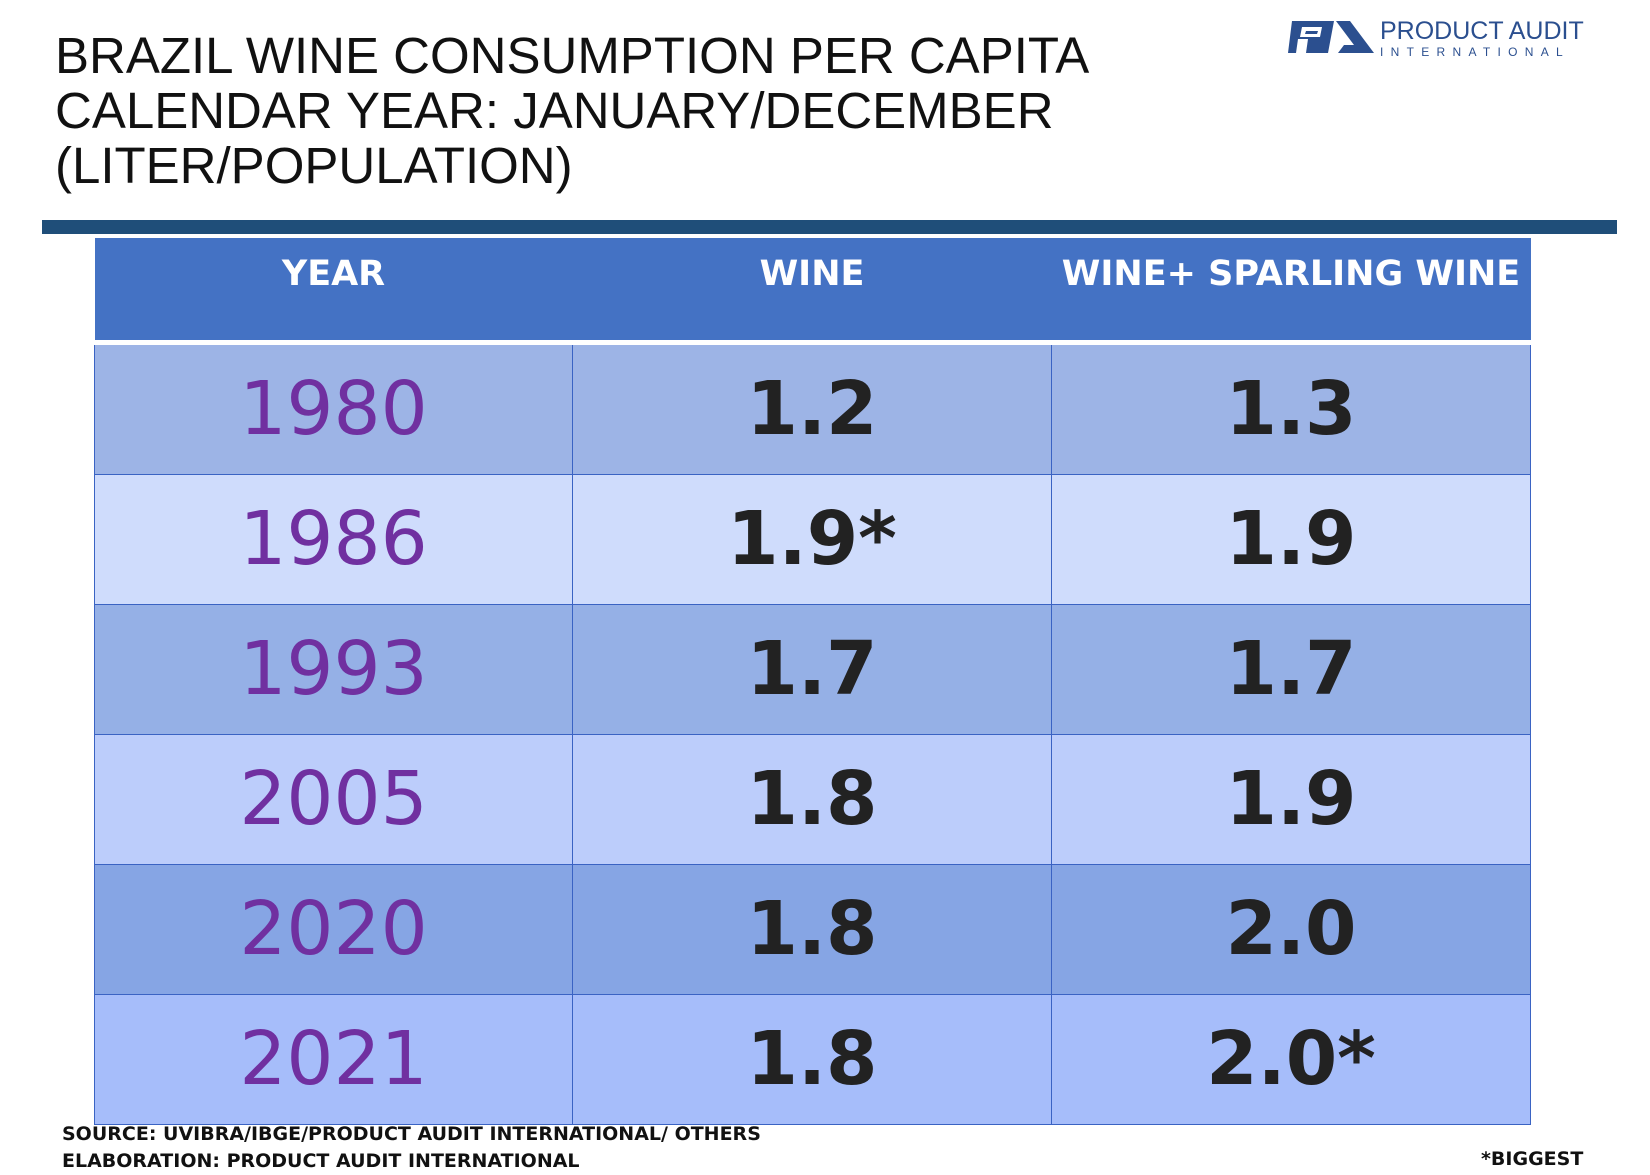  I want to click on logo-subtitle: INTERNATIONAL, so click(1475, 52).